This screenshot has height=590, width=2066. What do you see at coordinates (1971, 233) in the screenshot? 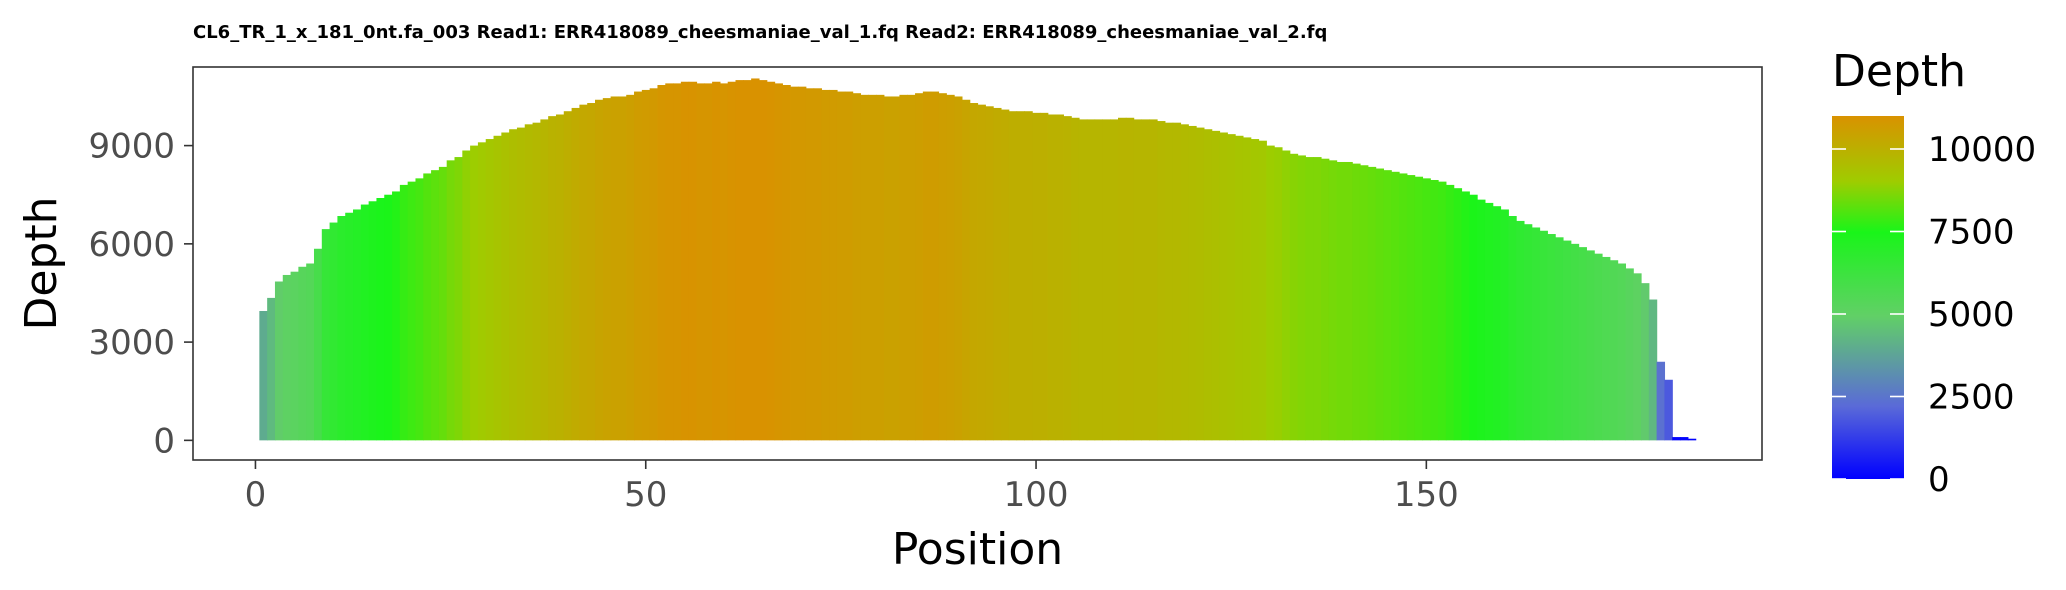
I see `legend-tick-label: 7500` at bounding box center [1971, 233].